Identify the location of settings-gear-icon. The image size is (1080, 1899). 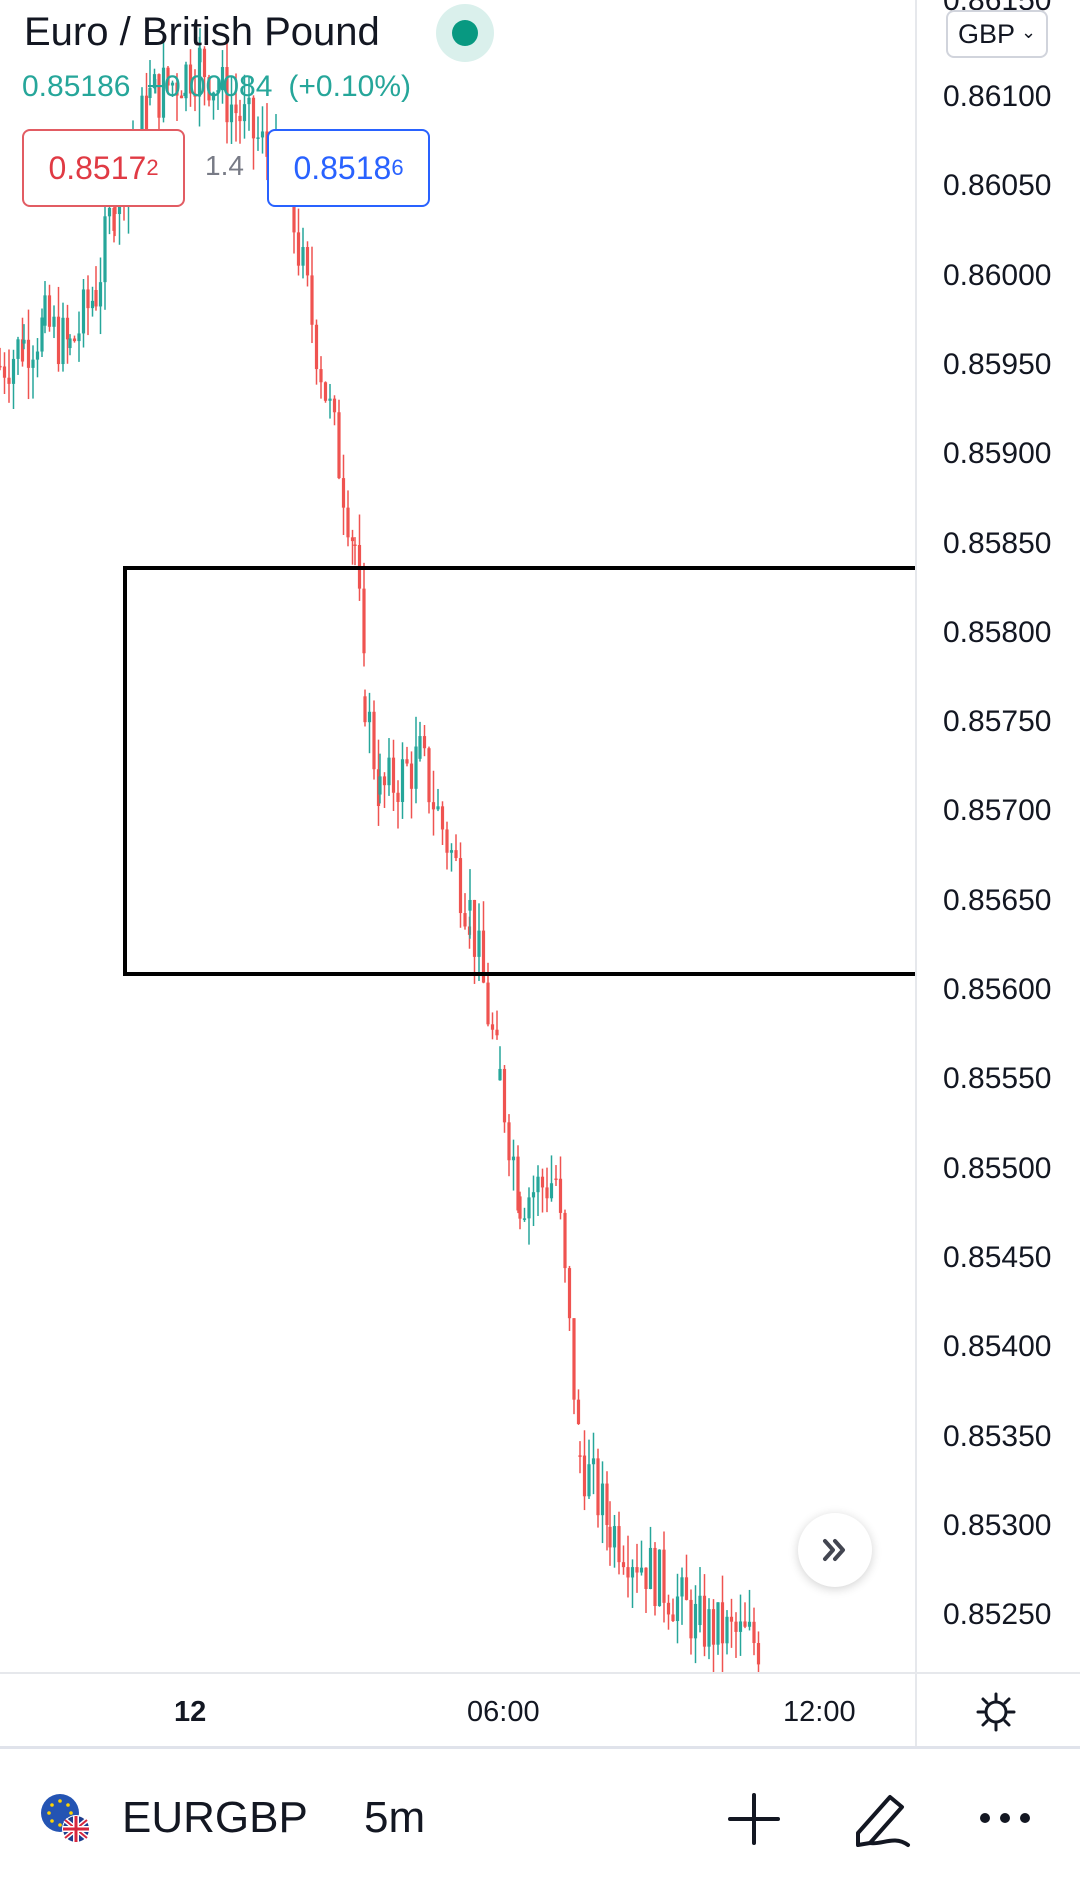
(996, 1712).